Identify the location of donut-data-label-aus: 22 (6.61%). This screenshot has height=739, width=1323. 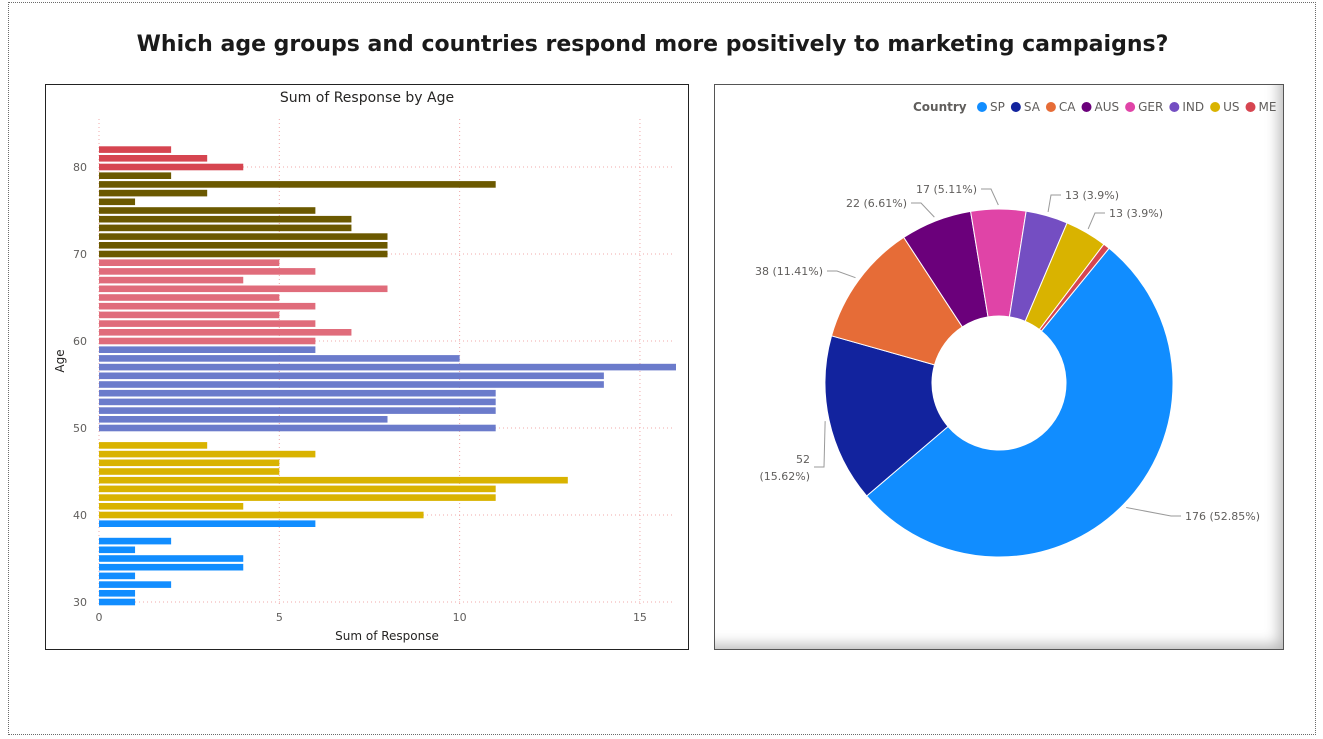
(876, 203).